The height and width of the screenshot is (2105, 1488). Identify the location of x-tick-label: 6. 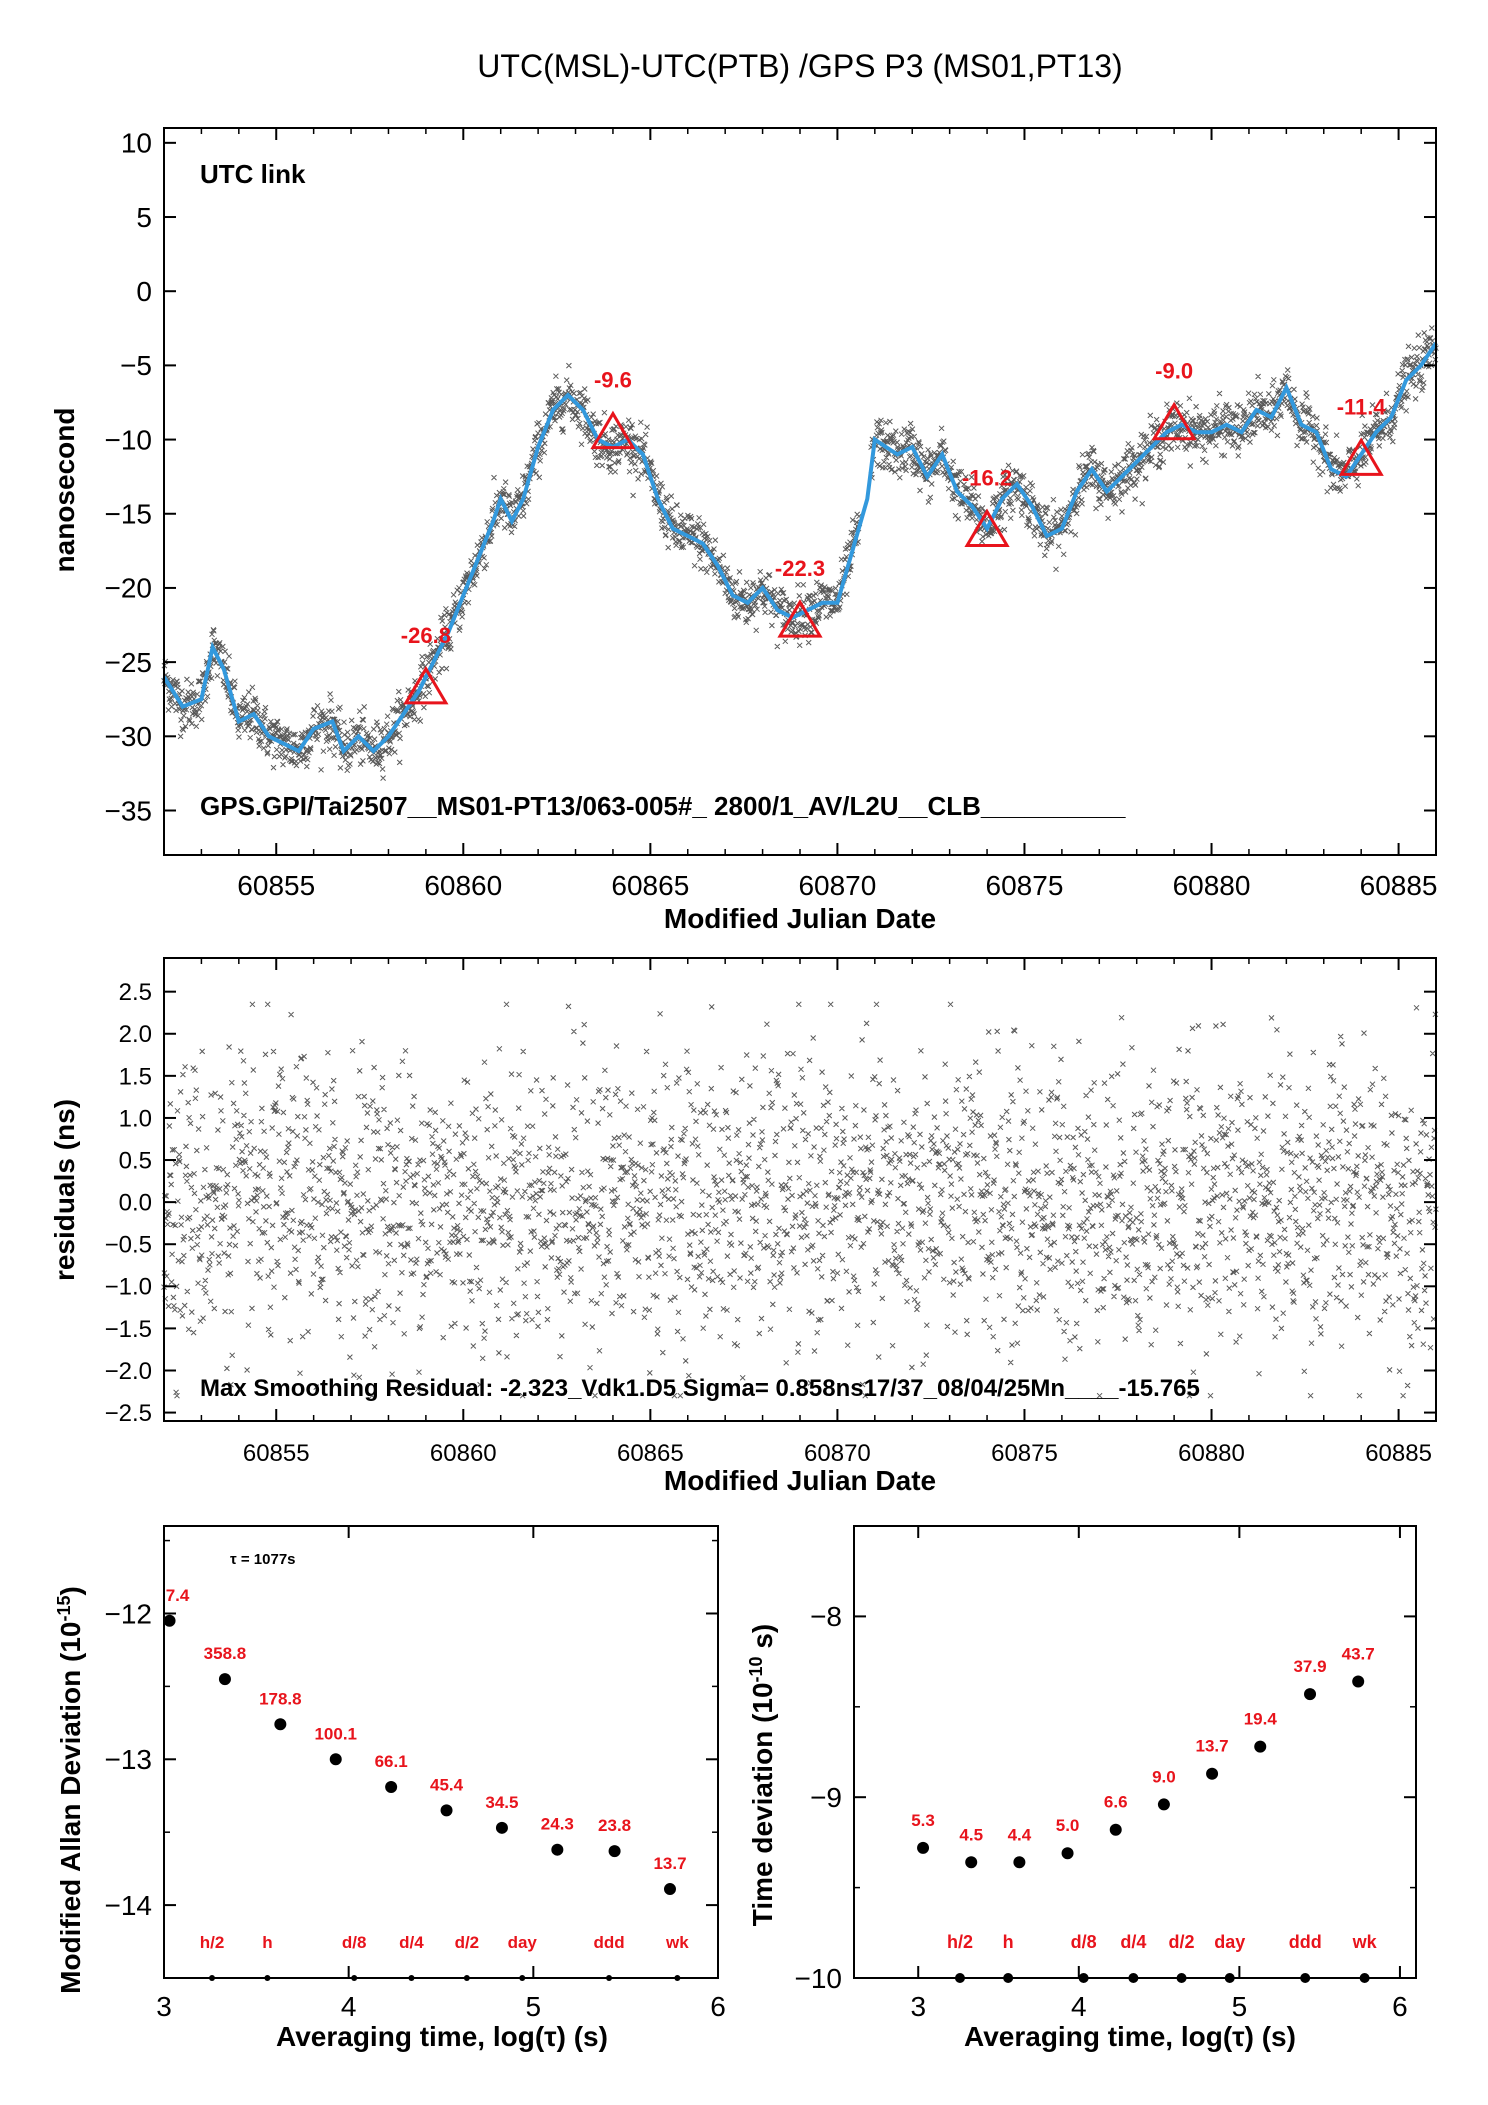
(1400, 2006).